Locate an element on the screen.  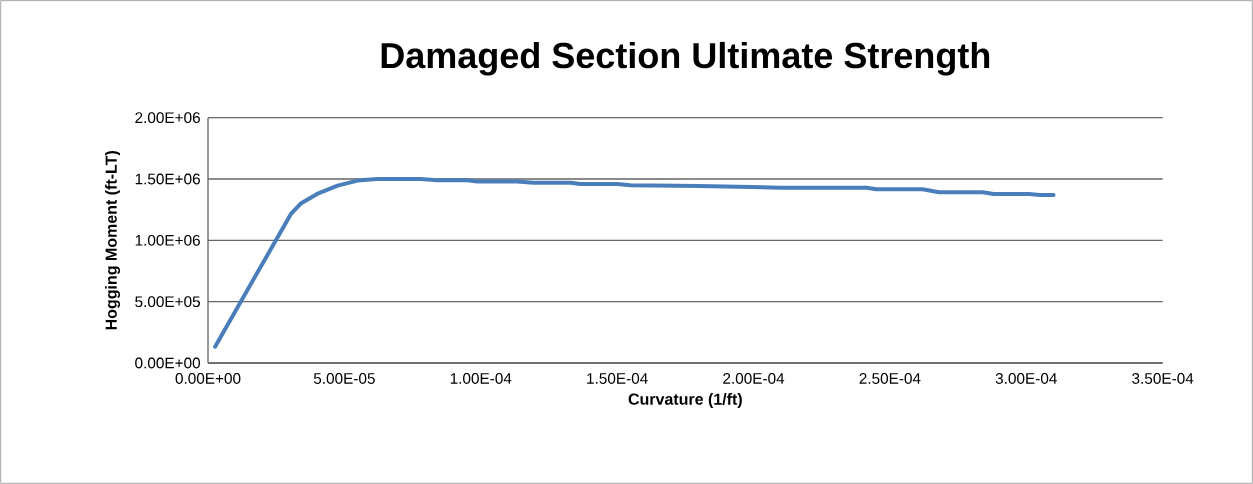
y-tick-label: 0.00E+00 is located at coordinates (168, 363).